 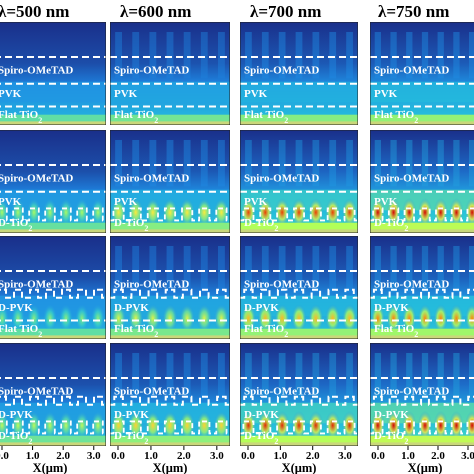 I want to click on panel-r1-c2: Spiro-OMeTAD PVK Flat TiO2, so click(x=170, y=73).